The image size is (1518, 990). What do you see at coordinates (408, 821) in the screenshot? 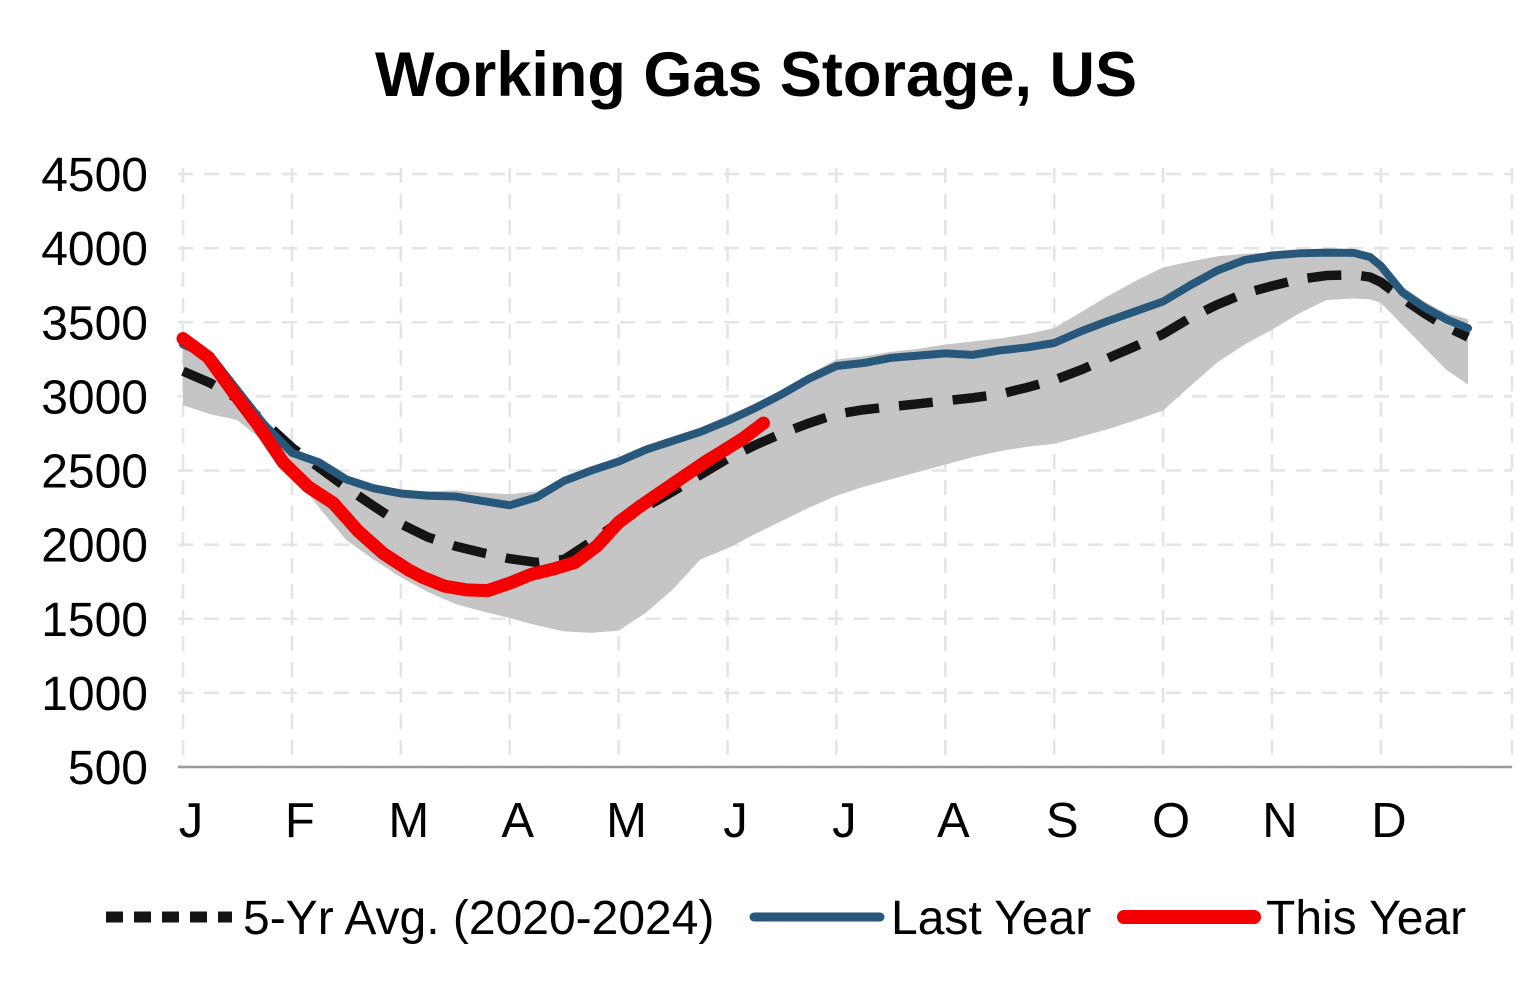
I see `x-tick-label-3: M` at bounding box center [408, 821].